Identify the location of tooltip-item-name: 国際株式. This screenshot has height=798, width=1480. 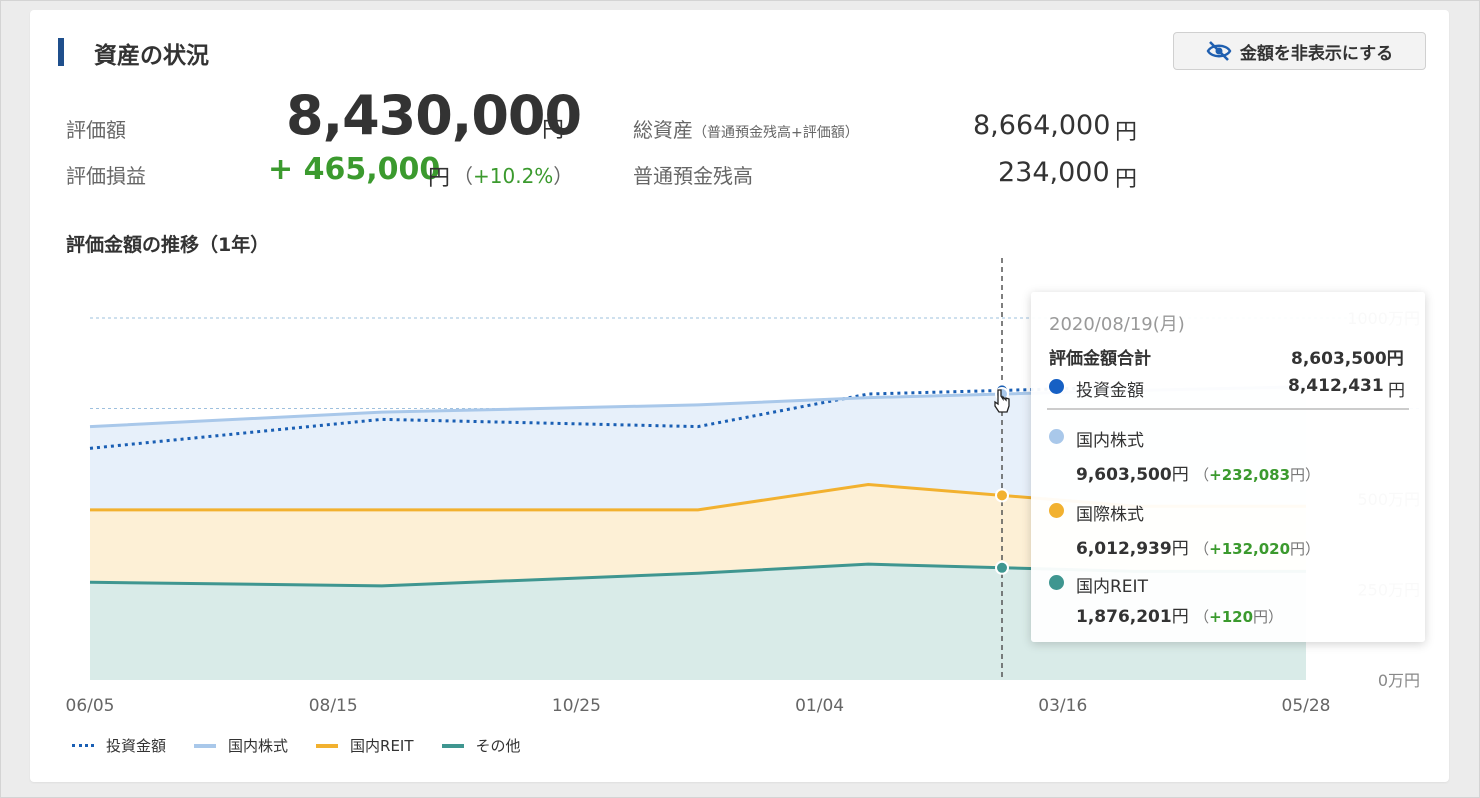
(1110, 515).